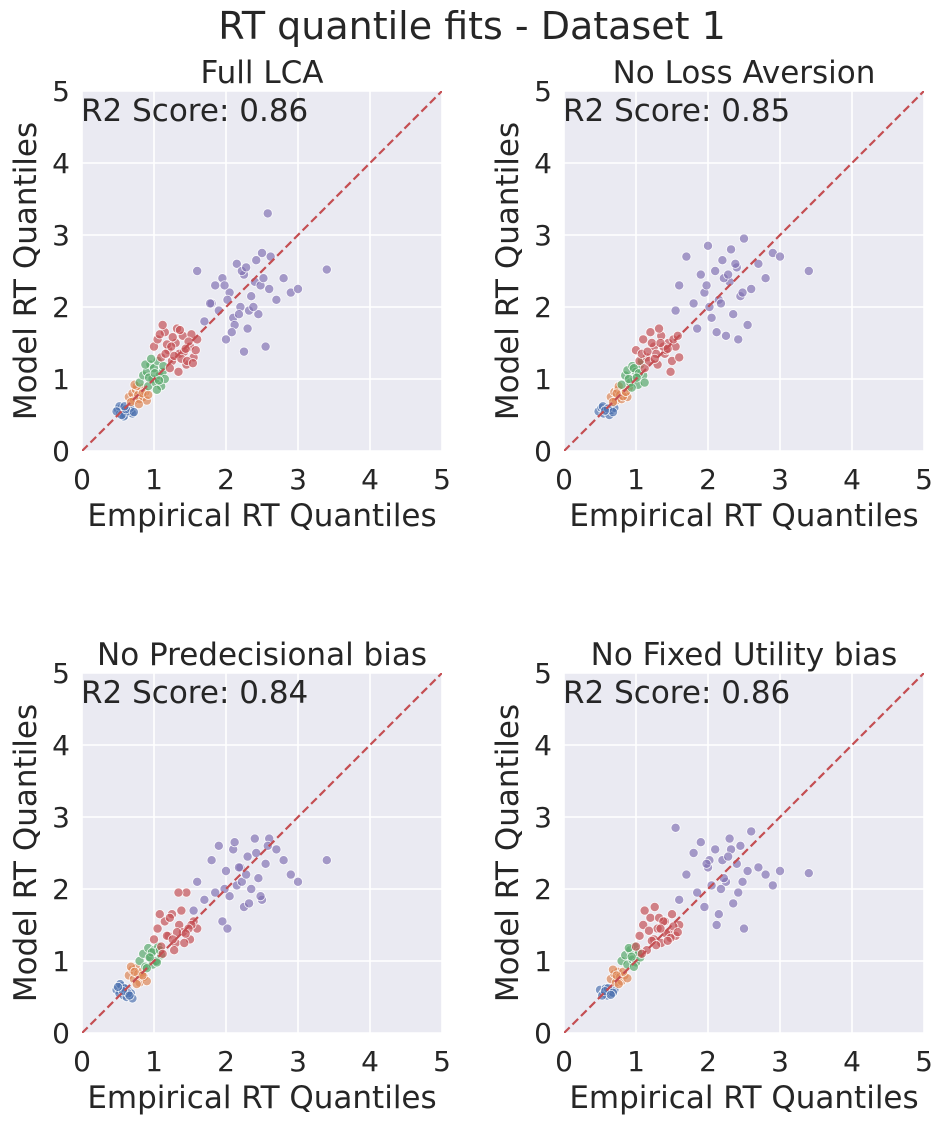 This screenshot has width=944, height=1129. I want to click on y-tick-label: 4, so click(61, 163).